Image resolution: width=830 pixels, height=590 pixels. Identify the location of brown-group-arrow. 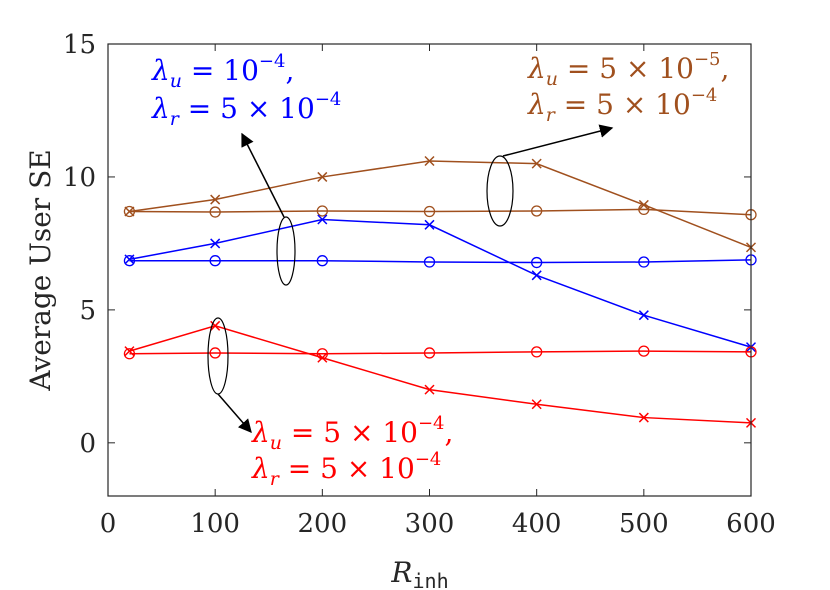
(558, 140).